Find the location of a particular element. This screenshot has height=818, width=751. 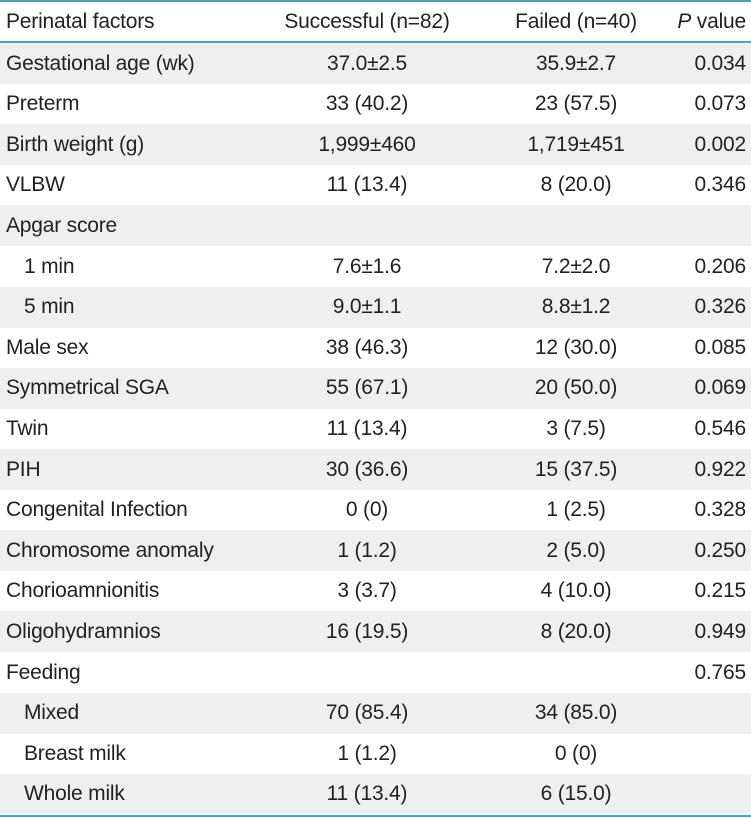

table-row: PIH 30 (36.6) 15 (37.5) 0.922 is located at coordinates (375, 469).